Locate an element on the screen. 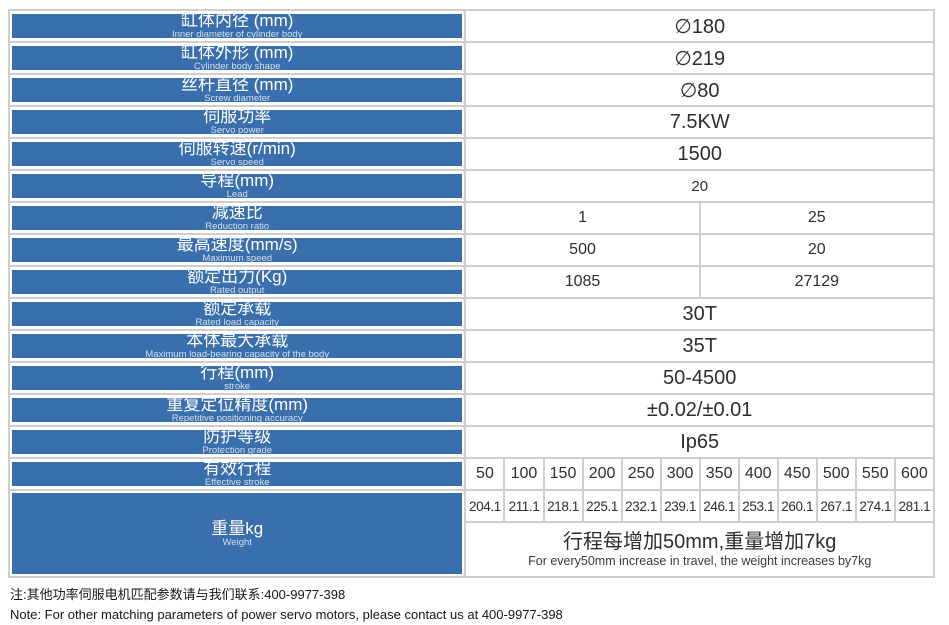 This screenshot has width=949, height=625. value-servo-power: 7.5KW is located at coordinates (699, 122).